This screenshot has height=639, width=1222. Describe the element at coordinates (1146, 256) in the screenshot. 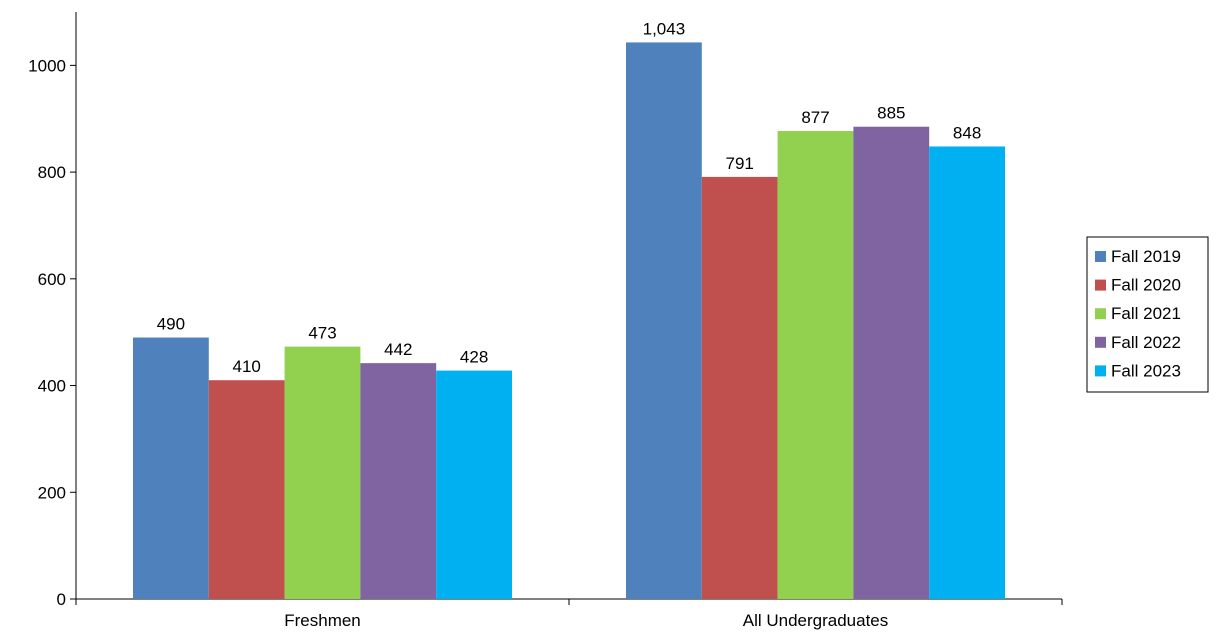

I see `legend-label: Fall 2019` at that location.